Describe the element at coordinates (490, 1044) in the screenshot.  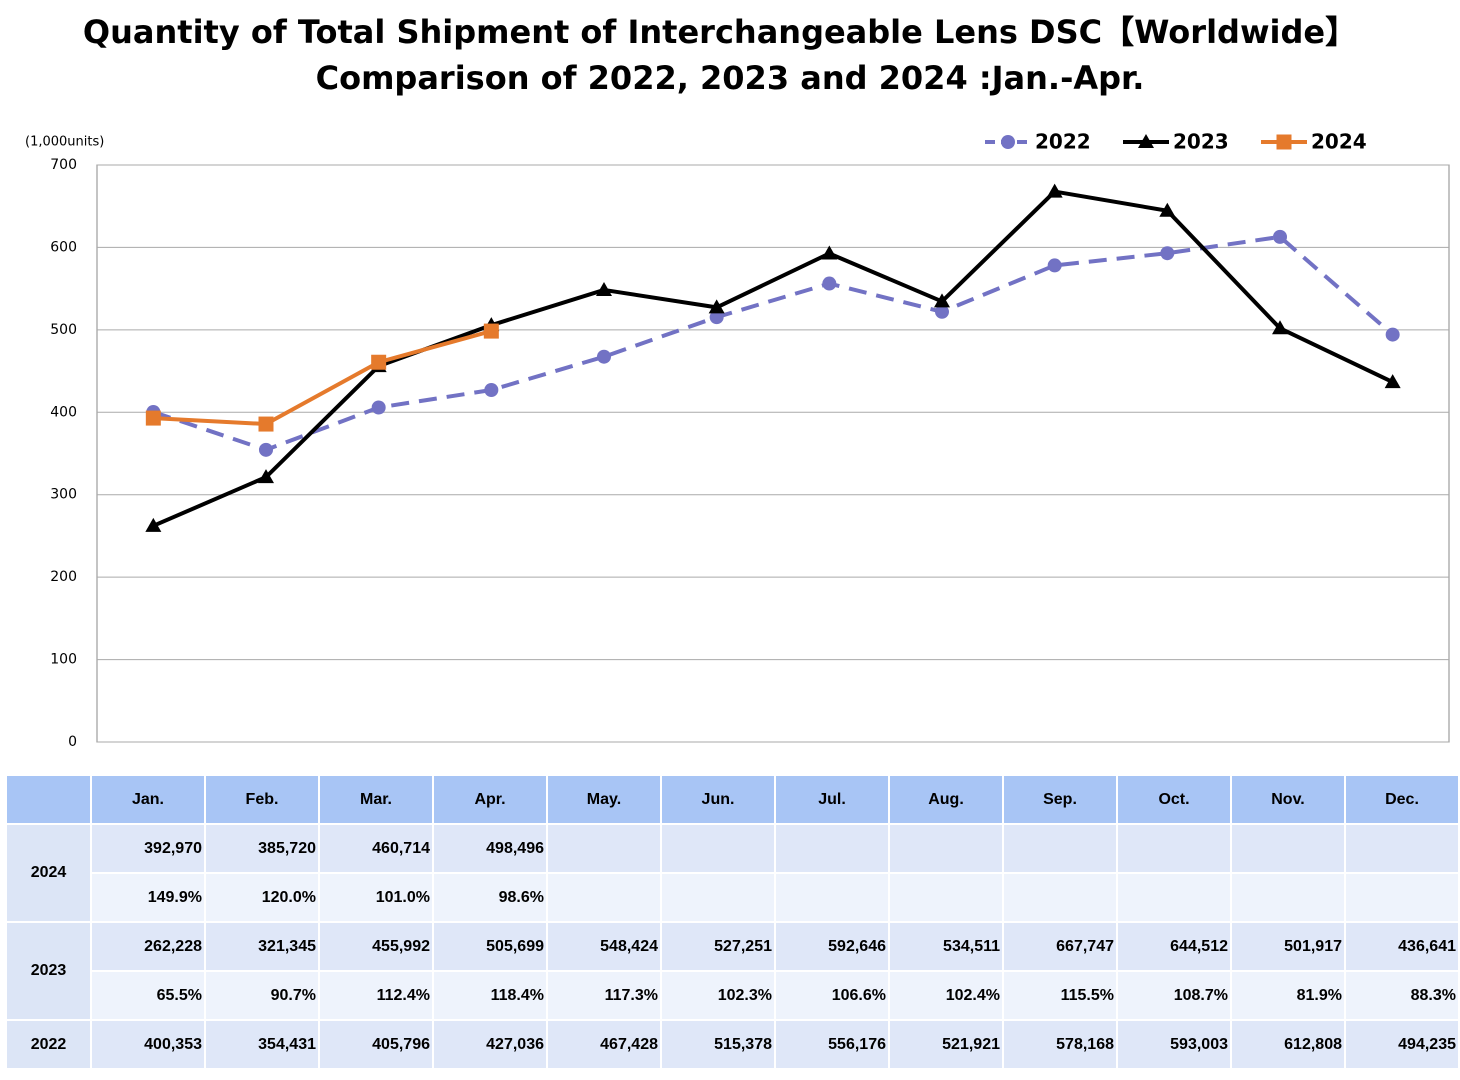
I see `table-cell: 427,036` at that location.